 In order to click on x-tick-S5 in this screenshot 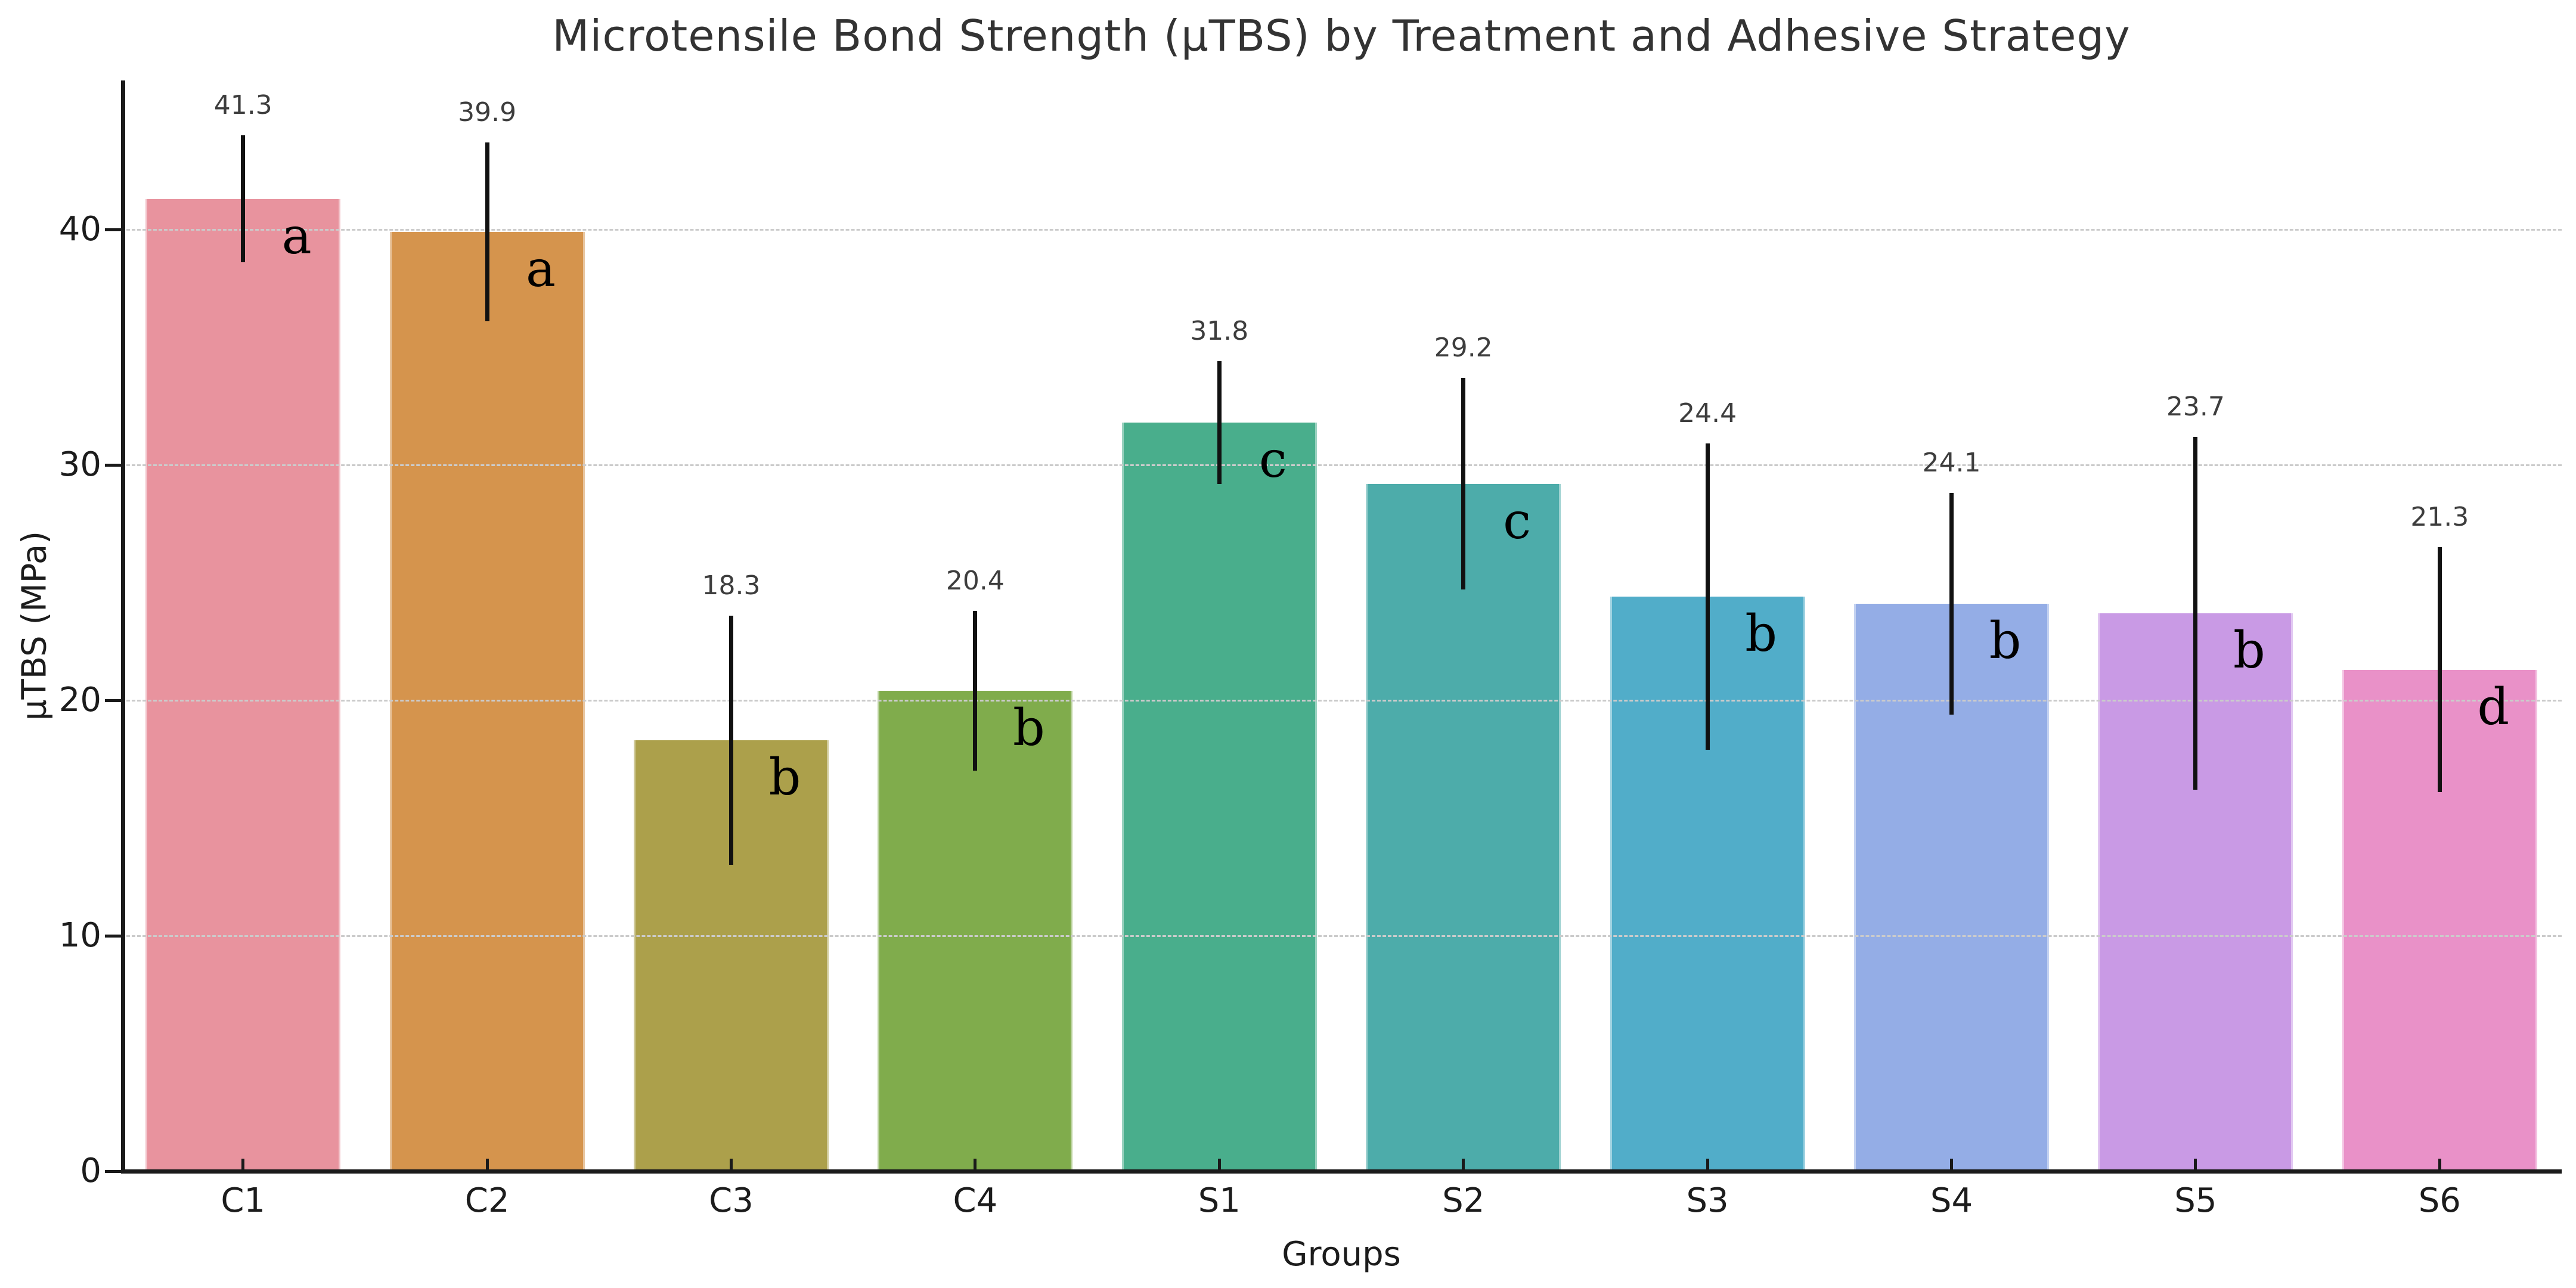, I will do `click(2195, 1164)`.